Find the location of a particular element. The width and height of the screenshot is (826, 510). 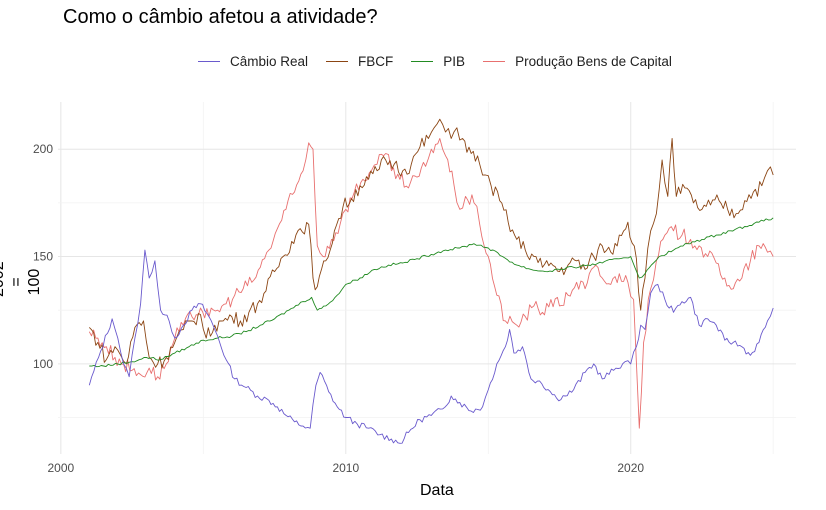

legend-label-fbcf: FBCF is located at coordinates (376, 61).